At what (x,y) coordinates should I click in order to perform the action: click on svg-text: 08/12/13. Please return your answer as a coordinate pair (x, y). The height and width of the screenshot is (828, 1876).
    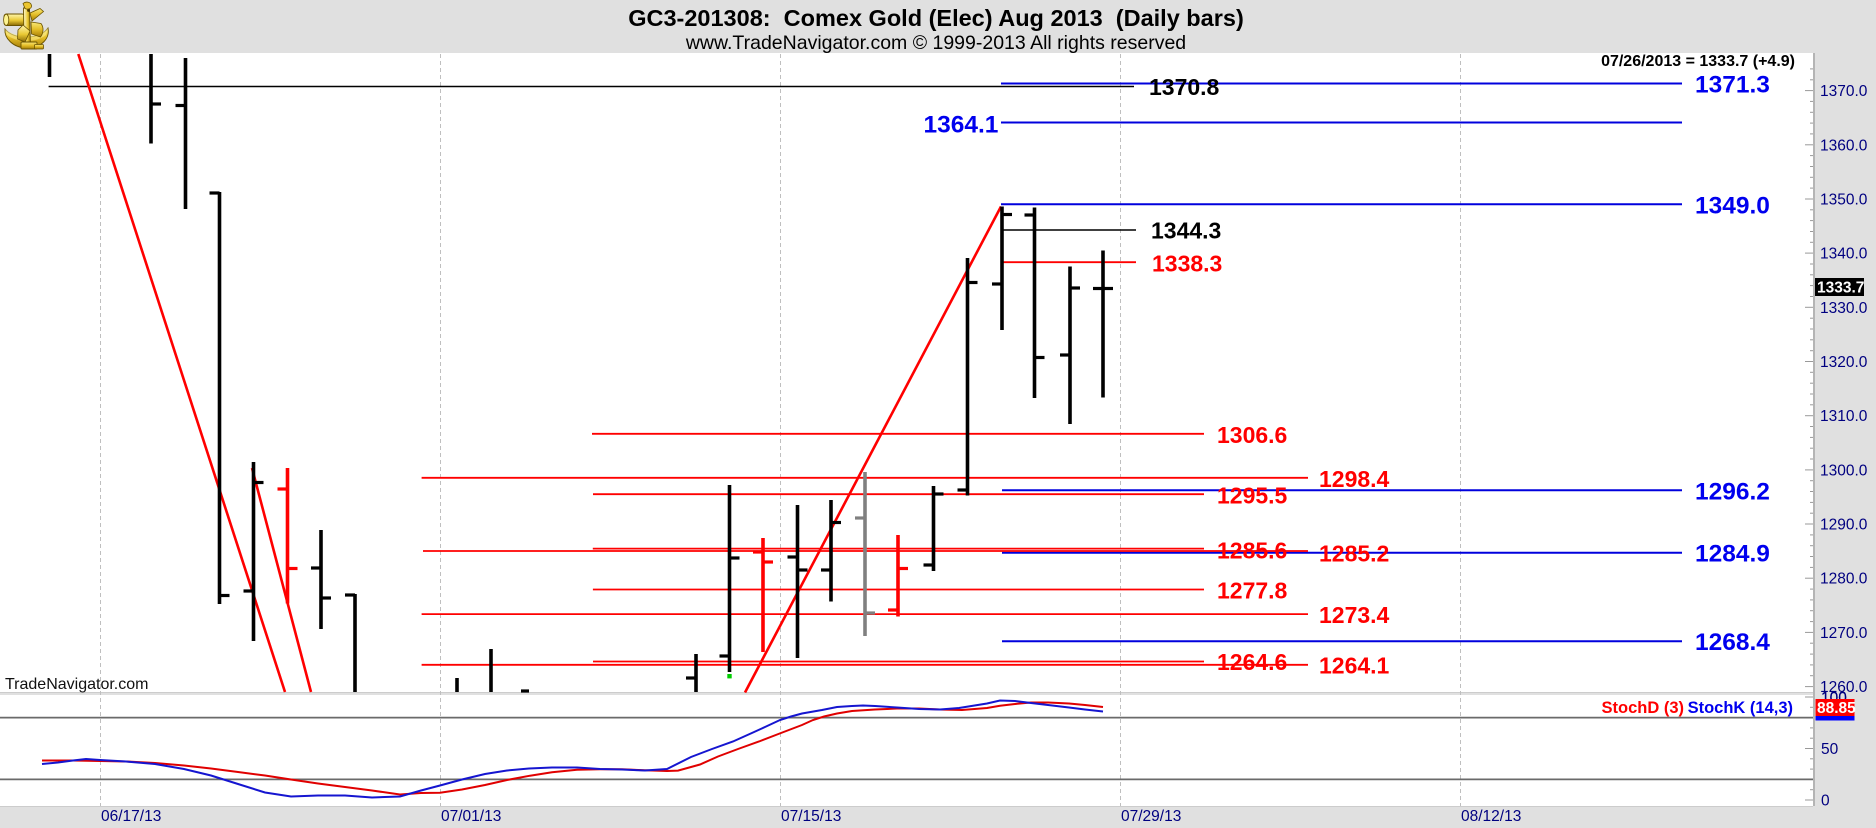
    Looking at the image, I should click on (1491, 816).